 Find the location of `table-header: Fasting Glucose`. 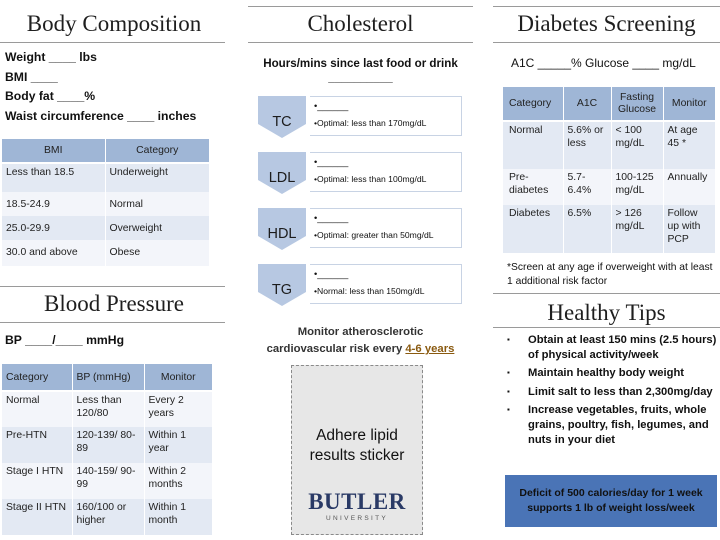

table-header: Fasting Glucose is located at coordinates (636, 104).